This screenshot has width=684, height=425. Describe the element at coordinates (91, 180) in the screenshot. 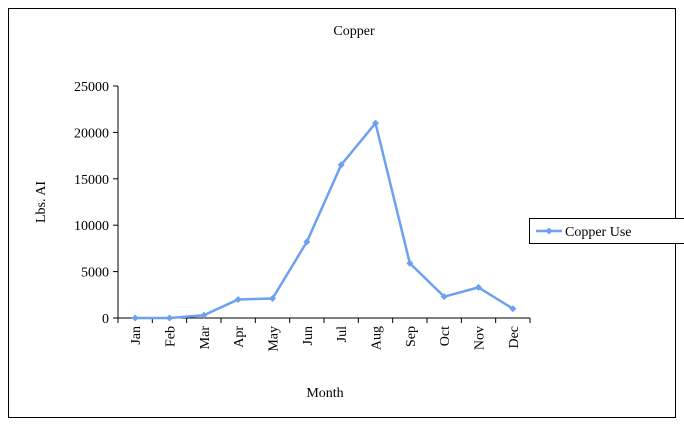

I see `y-tick-label: 15000` at that location.